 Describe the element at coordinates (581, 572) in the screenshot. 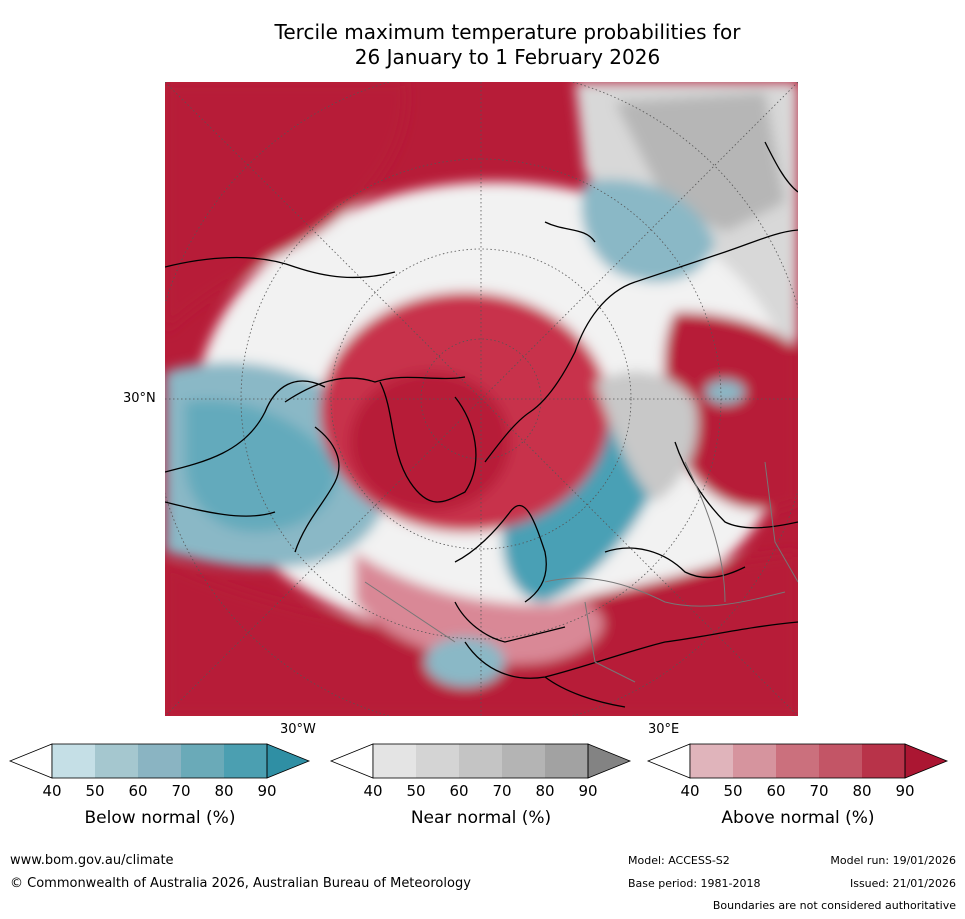

I see `country-boundaries` at that location.